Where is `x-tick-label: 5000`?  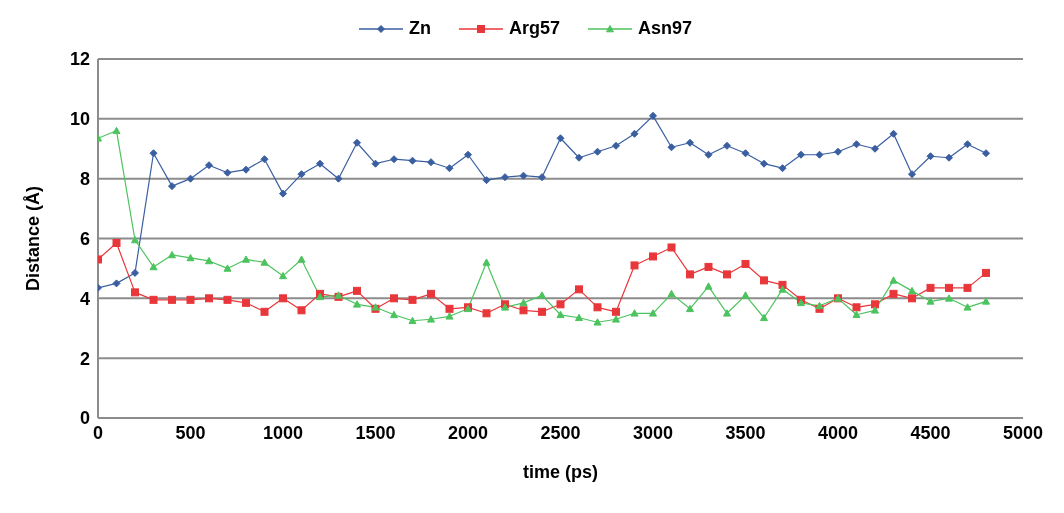 x-tick-label: 5000 is located at coordinates (1023, 432).